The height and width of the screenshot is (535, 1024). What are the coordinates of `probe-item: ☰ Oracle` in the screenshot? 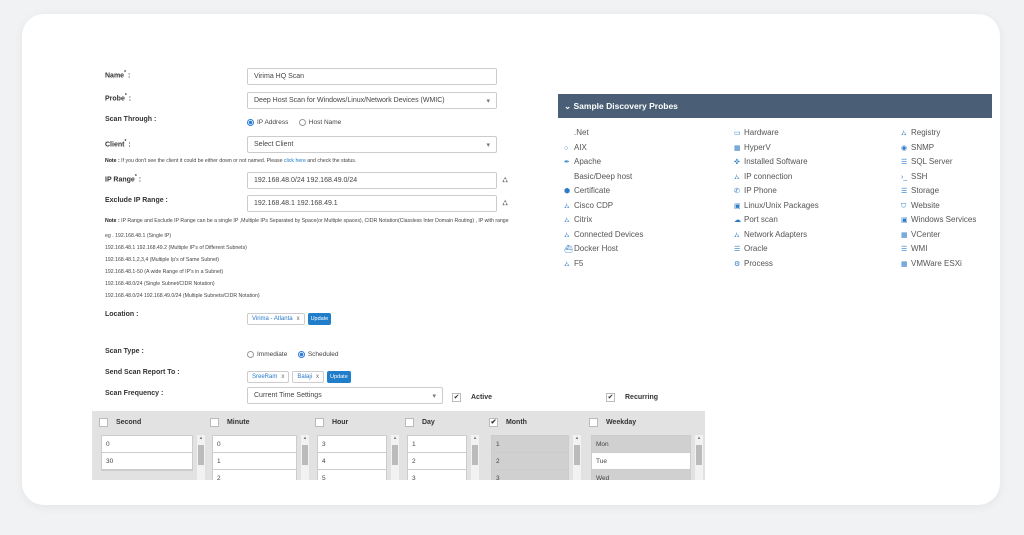 It's located at (751, 248).